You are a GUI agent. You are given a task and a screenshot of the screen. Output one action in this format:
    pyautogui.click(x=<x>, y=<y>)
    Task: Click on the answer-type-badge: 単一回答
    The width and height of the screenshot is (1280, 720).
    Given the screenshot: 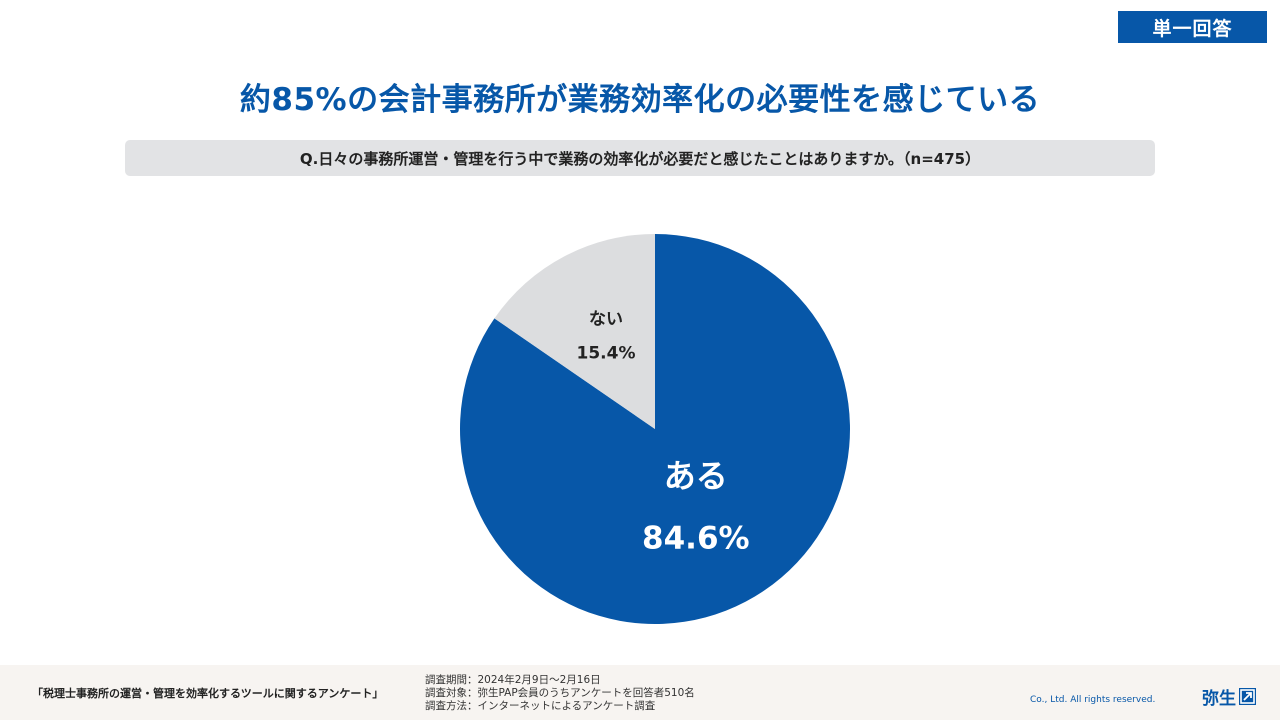 What is the action you would take?
    pyautogui.click(x=1192, y=27)
    